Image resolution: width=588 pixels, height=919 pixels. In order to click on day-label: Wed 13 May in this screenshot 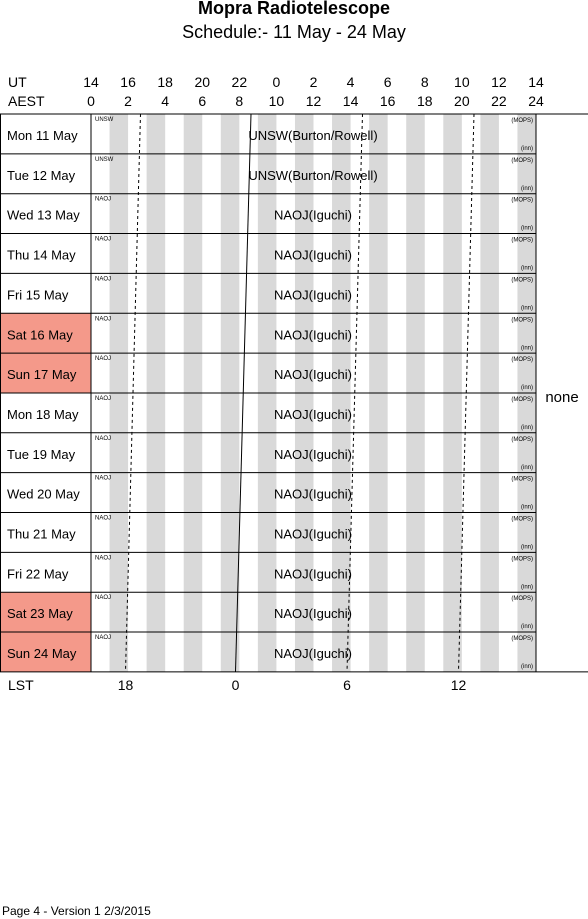, I will do `click(43, 215)`.